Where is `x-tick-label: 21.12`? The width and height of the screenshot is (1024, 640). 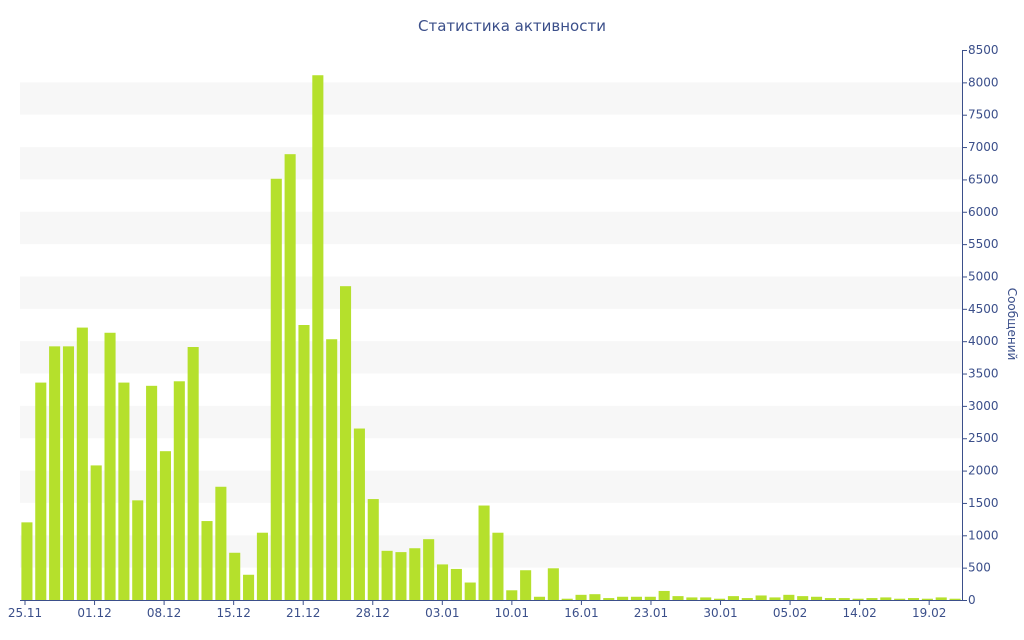
x-tick-label: 21.12 is located at coordinates (303, 613).